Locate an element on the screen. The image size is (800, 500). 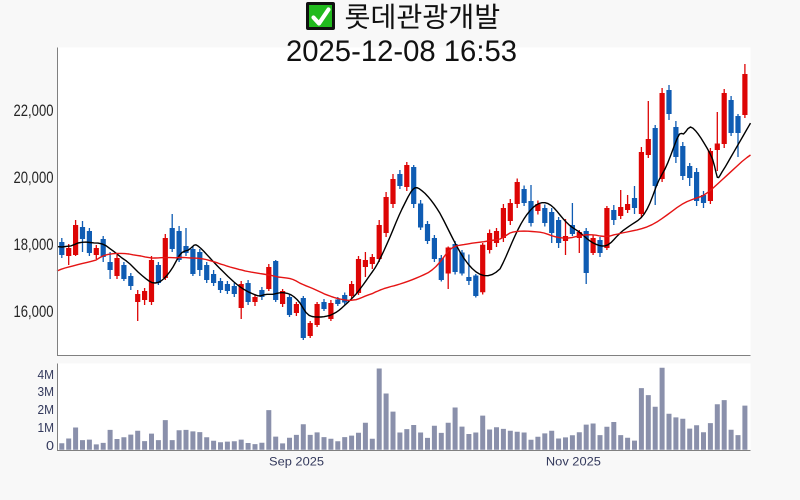
svg-text: Nov 2025 is located at coordinates (573, 462).